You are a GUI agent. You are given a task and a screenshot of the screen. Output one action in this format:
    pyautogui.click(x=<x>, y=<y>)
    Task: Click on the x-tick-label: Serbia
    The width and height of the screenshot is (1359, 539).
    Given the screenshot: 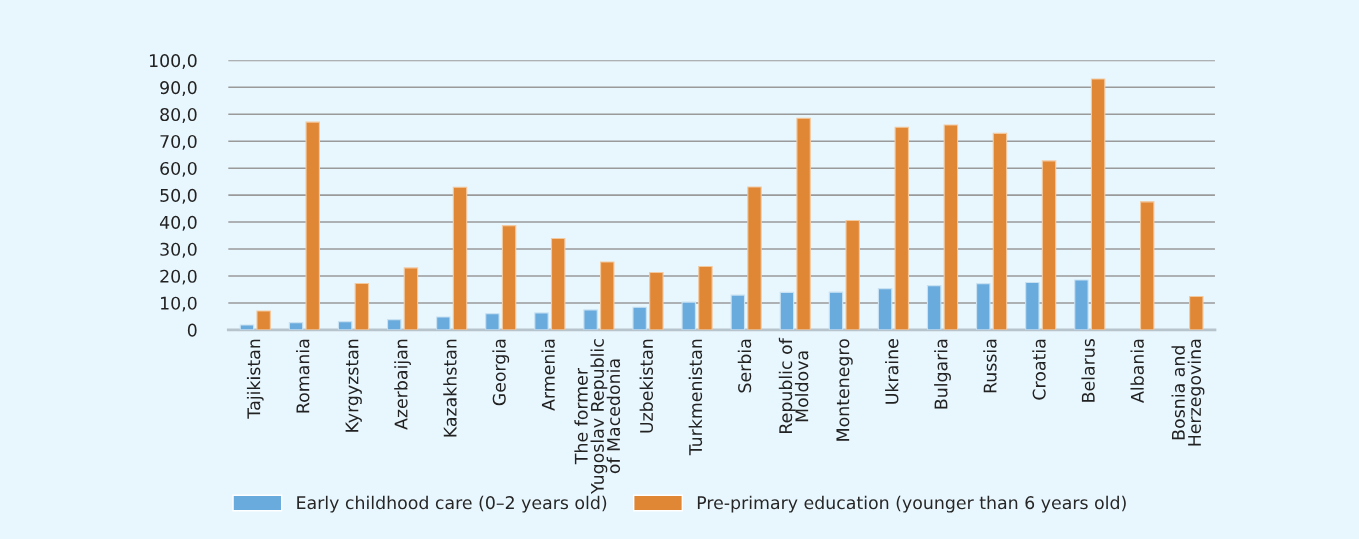 What is the action you would take?
    pyautogui.click(x=744, y=366)
    